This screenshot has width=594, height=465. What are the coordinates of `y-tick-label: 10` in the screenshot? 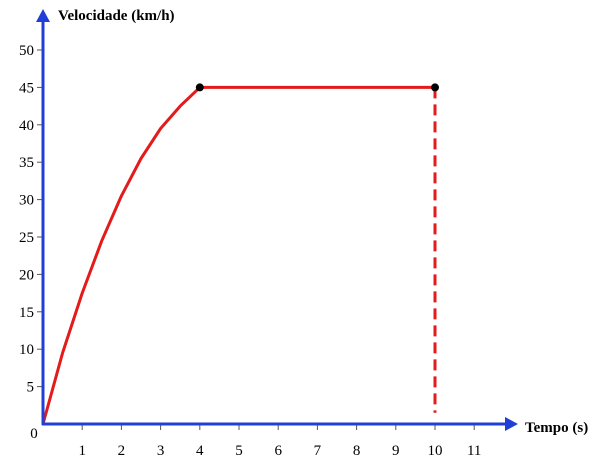 It's located at (26, 350).